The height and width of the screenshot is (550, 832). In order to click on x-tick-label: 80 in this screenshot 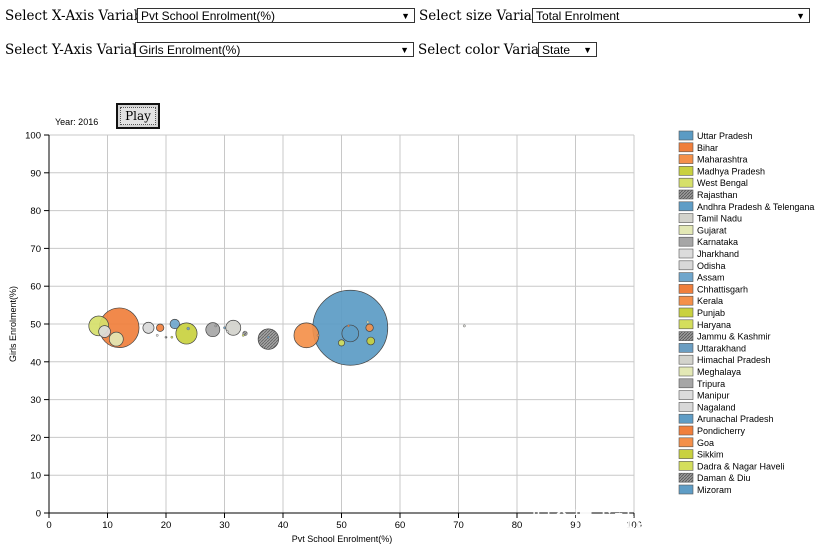, I will do `click(517, 525)`.